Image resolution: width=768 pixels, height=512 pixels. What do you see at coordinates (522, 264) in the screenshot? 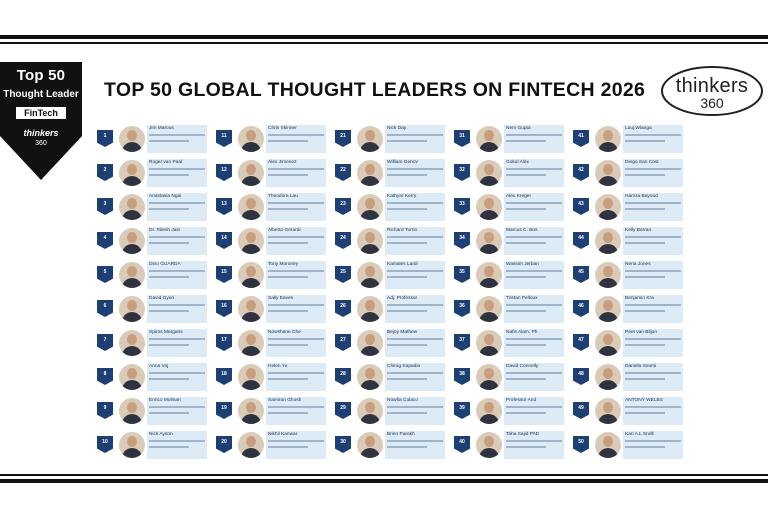
I see `leader-name: Wassim Jerban` at bounding box center [522, 264].